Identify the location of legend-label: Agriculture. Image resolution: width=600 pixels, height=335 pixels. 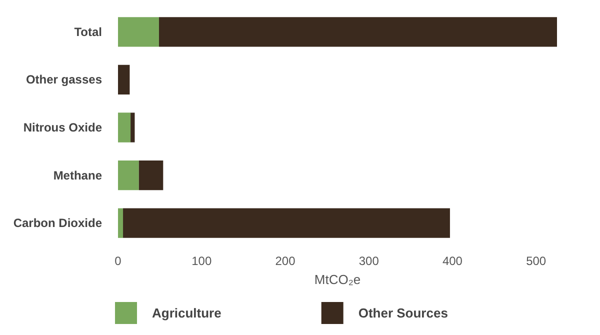
(187, 313).